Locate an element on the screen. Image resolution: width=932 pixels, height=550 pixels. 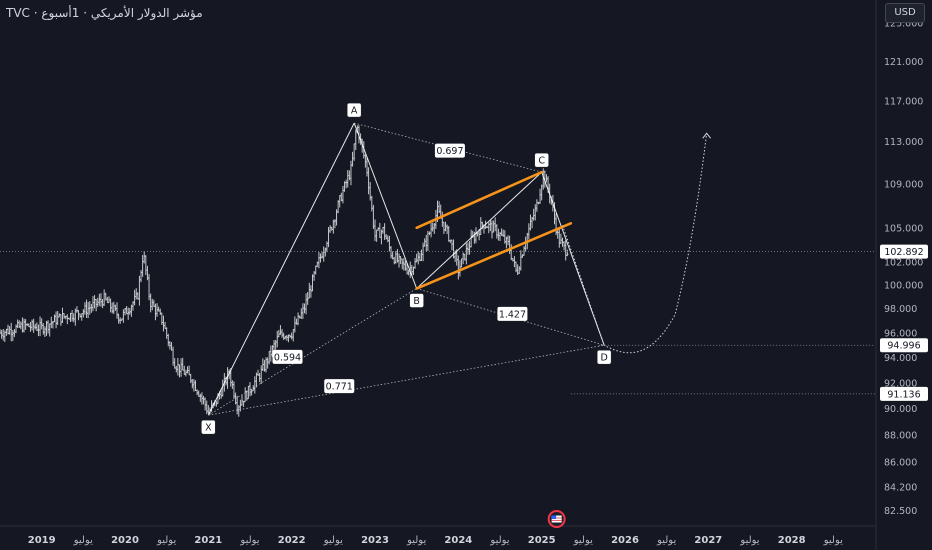
y-tick-label: 86.000 is located at coordinates (900, 462).